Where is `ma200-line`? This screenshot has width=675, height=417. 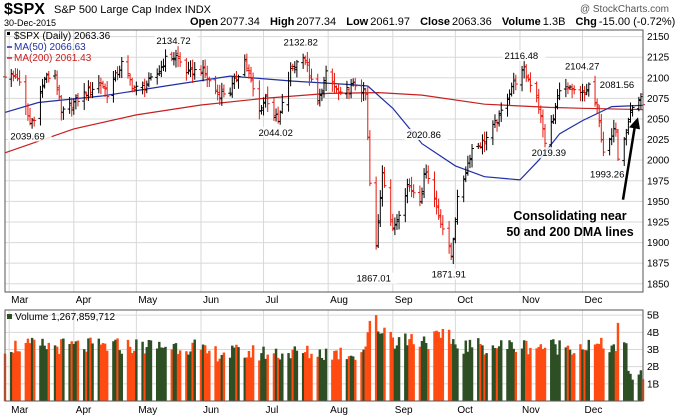
ma200-line is located at coordinates (324, 122).